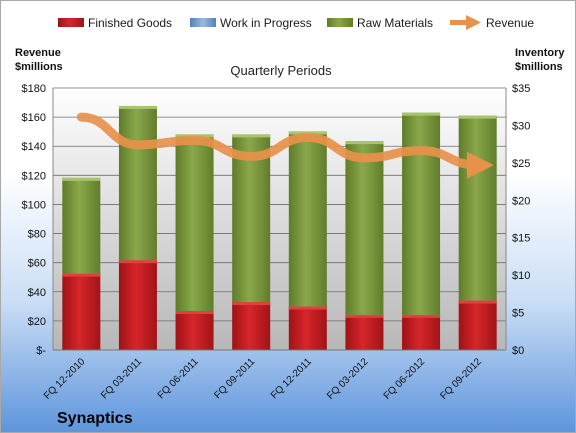 The height and width of the screenshot is (433, 576). Describe the element at coordinates (395, 23) in the screenshot. I see `legend-label-raw-materials: Raw Materials` at that location.